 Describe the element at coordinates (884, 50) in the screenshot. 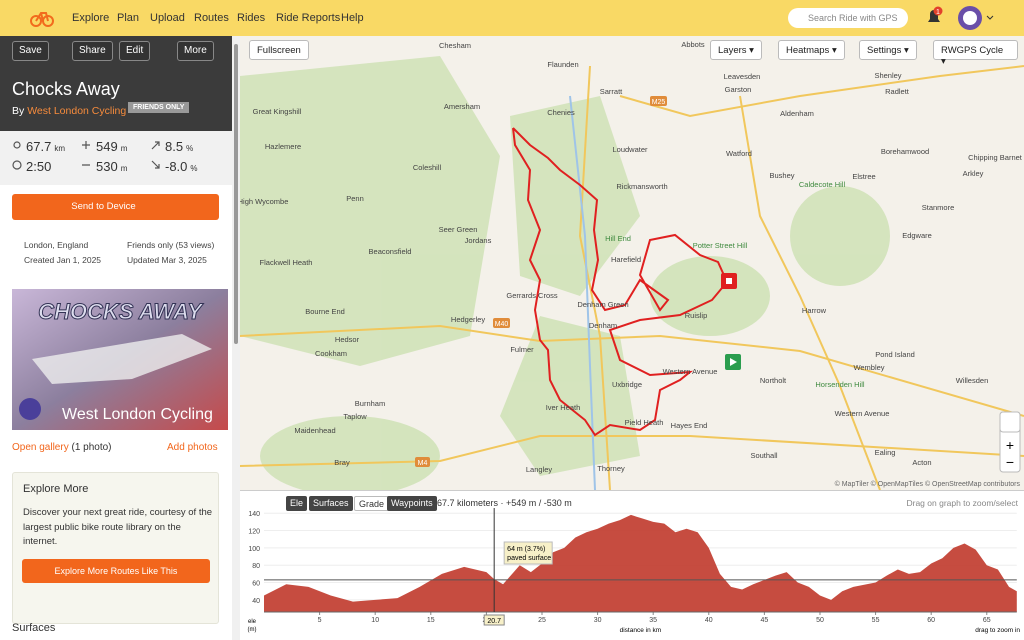

I see `control-label: Settings` at that location.